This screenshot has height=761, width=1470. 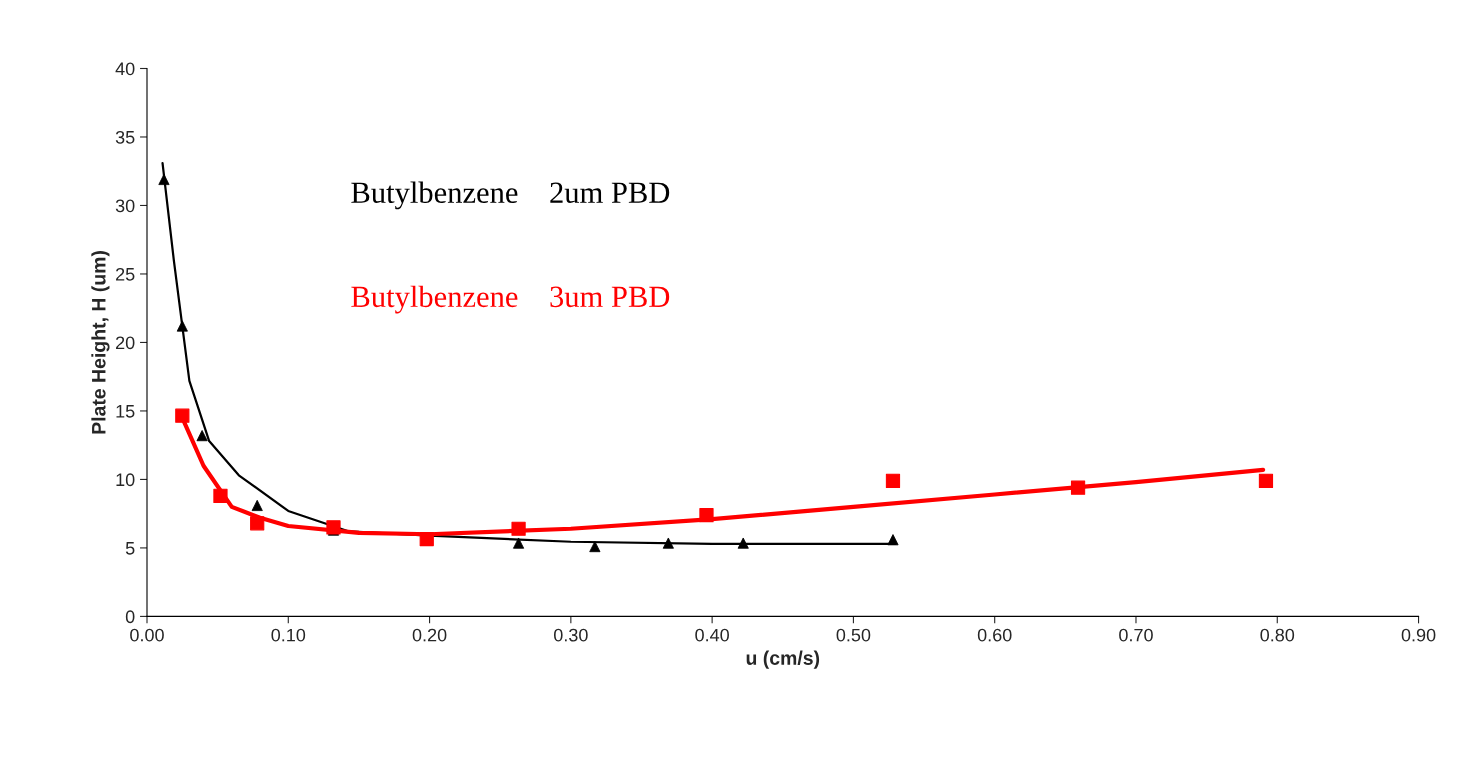 I want to click on y-tick-label: 20, so click(x=125, y=343).